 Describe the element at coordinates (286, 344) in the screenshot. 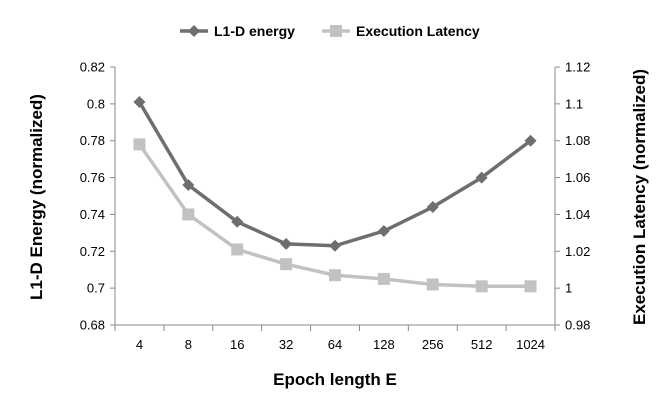

I see `x-tick-label: 32` at that location.